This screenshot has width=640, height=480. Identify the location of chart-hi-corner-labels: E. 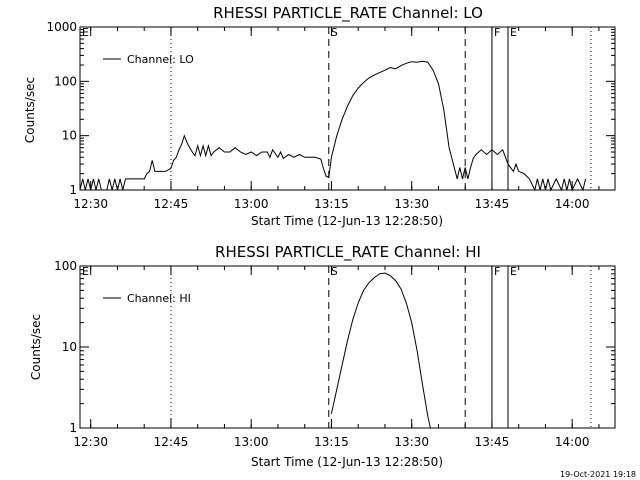
(85, 271).